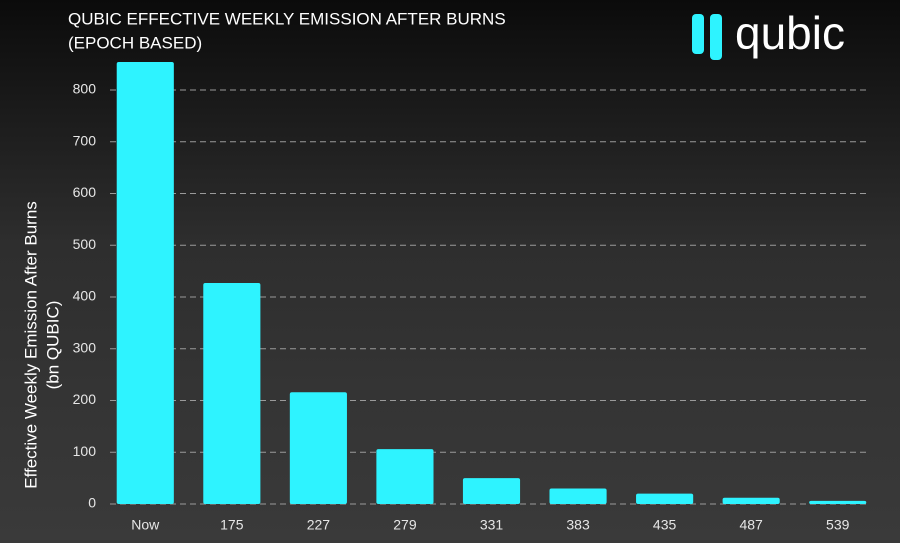 The image size is (900, 543). Describe the element at coordinates (492, 525) in the screenshot. I see `x-tick-label: 331` at that location.